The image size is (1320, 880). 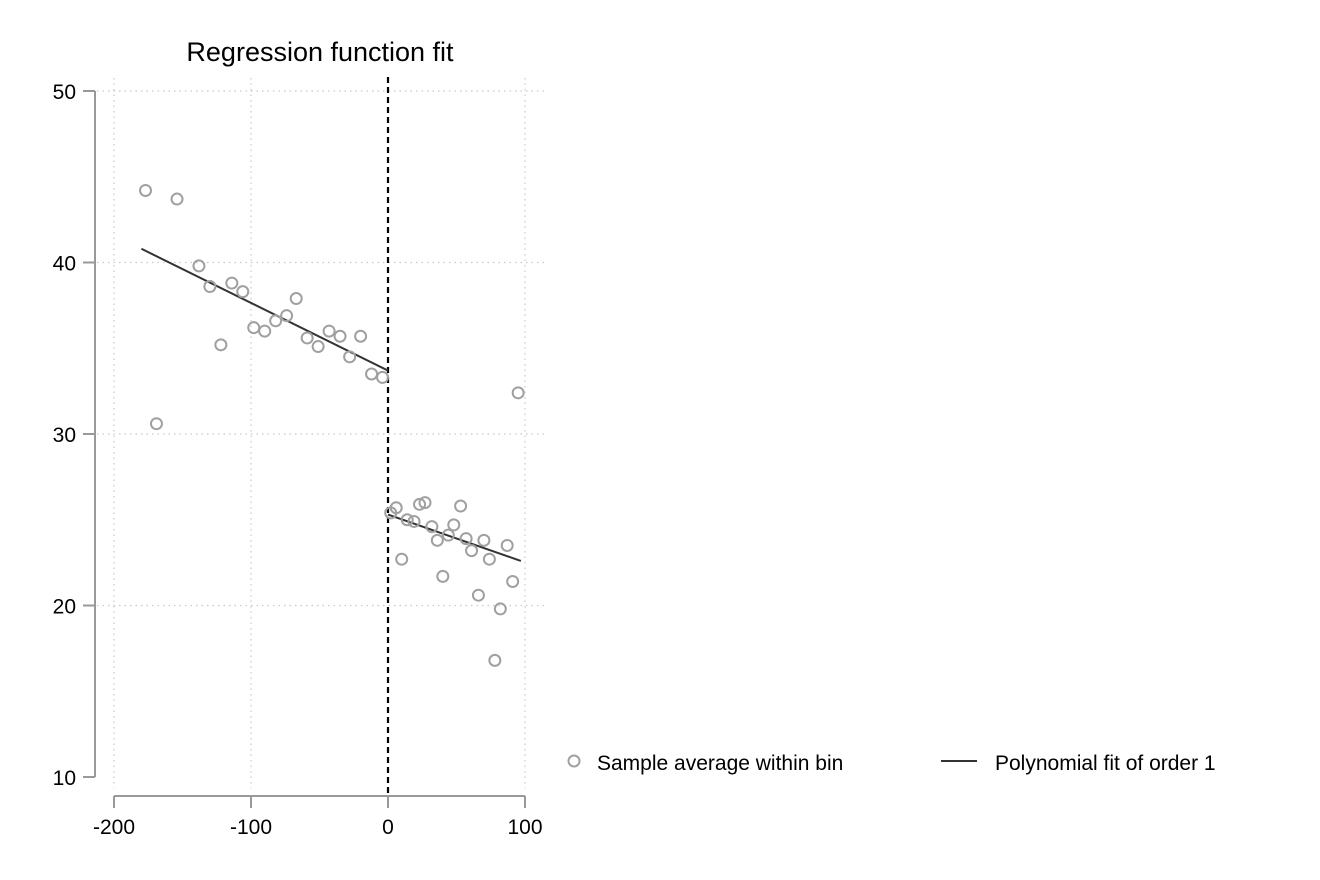 I want to click on chart-title: Regression function fit, so click(x=320, y=52).